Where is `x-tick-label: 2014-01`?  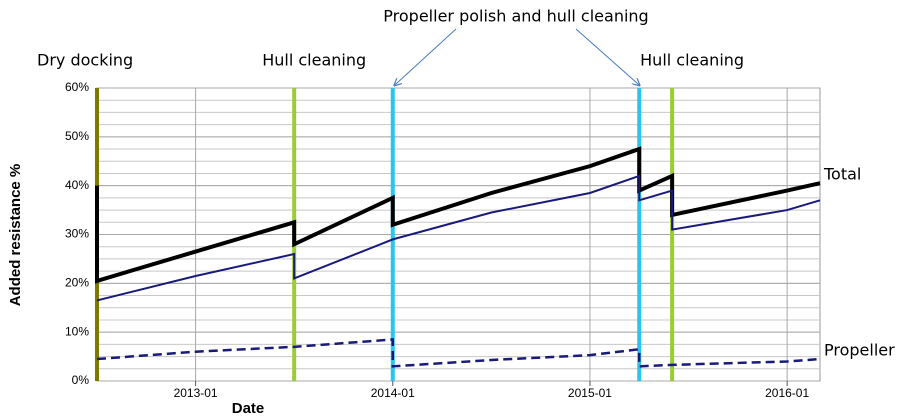 x-tick-label: 2014-01 is located at coordinates (393, 393).